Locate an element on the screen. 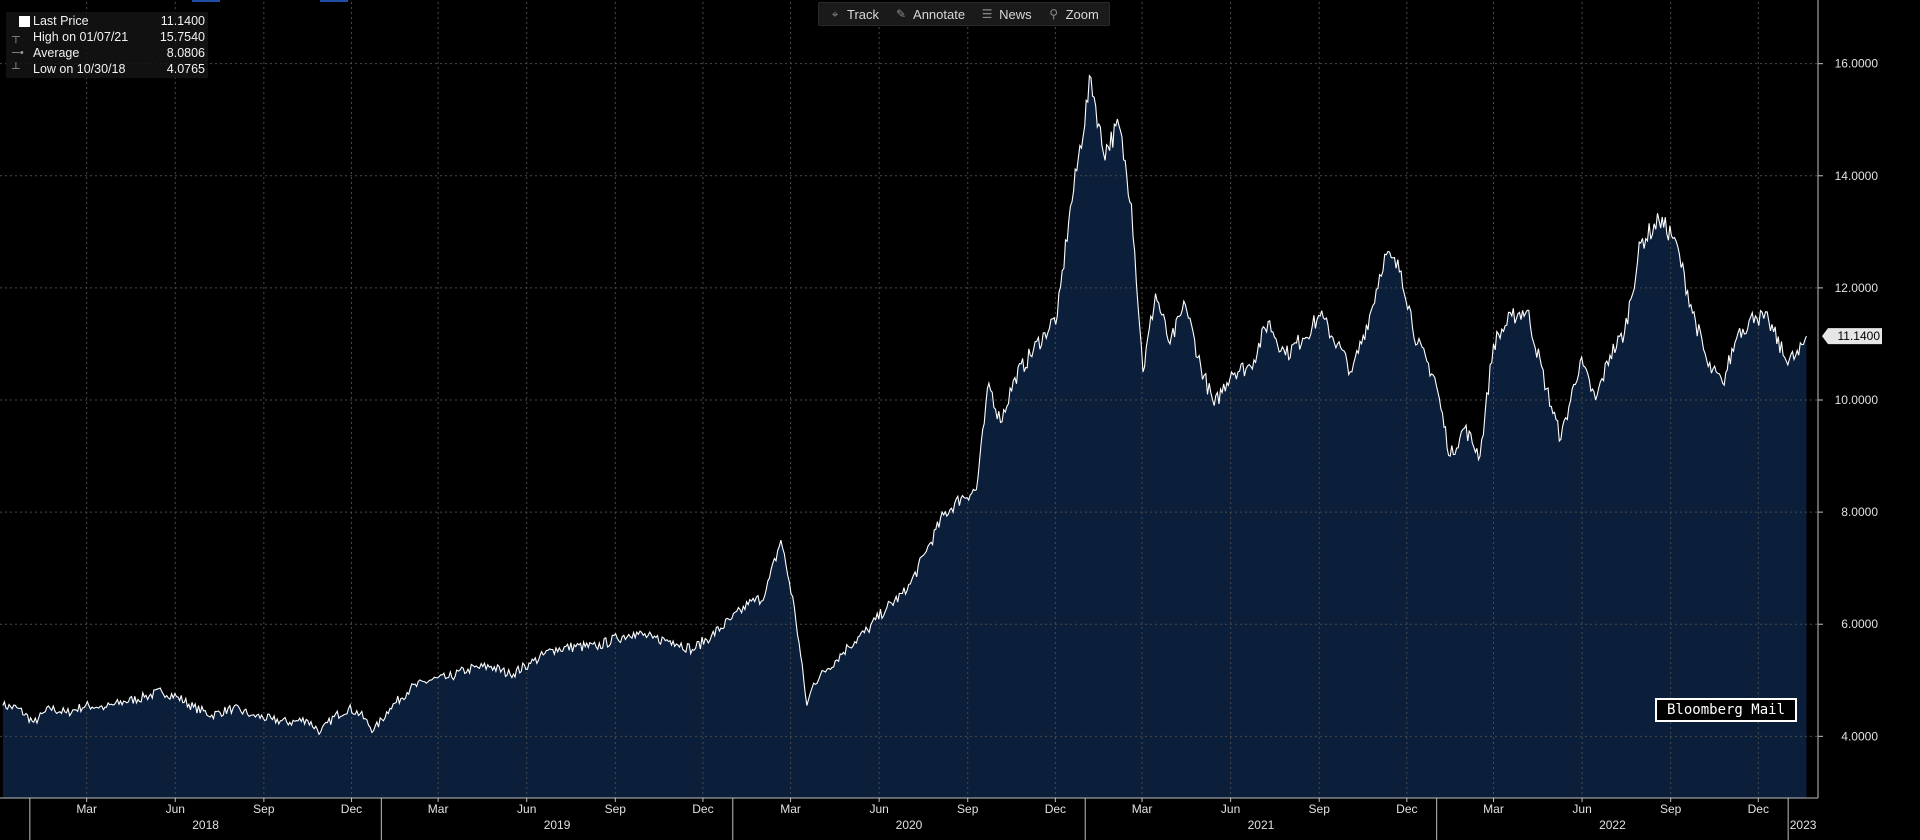 The height and width of the screenshot is (840, 1920). y-tick-label: 10.0000 is located at coordinates (1857, 400).